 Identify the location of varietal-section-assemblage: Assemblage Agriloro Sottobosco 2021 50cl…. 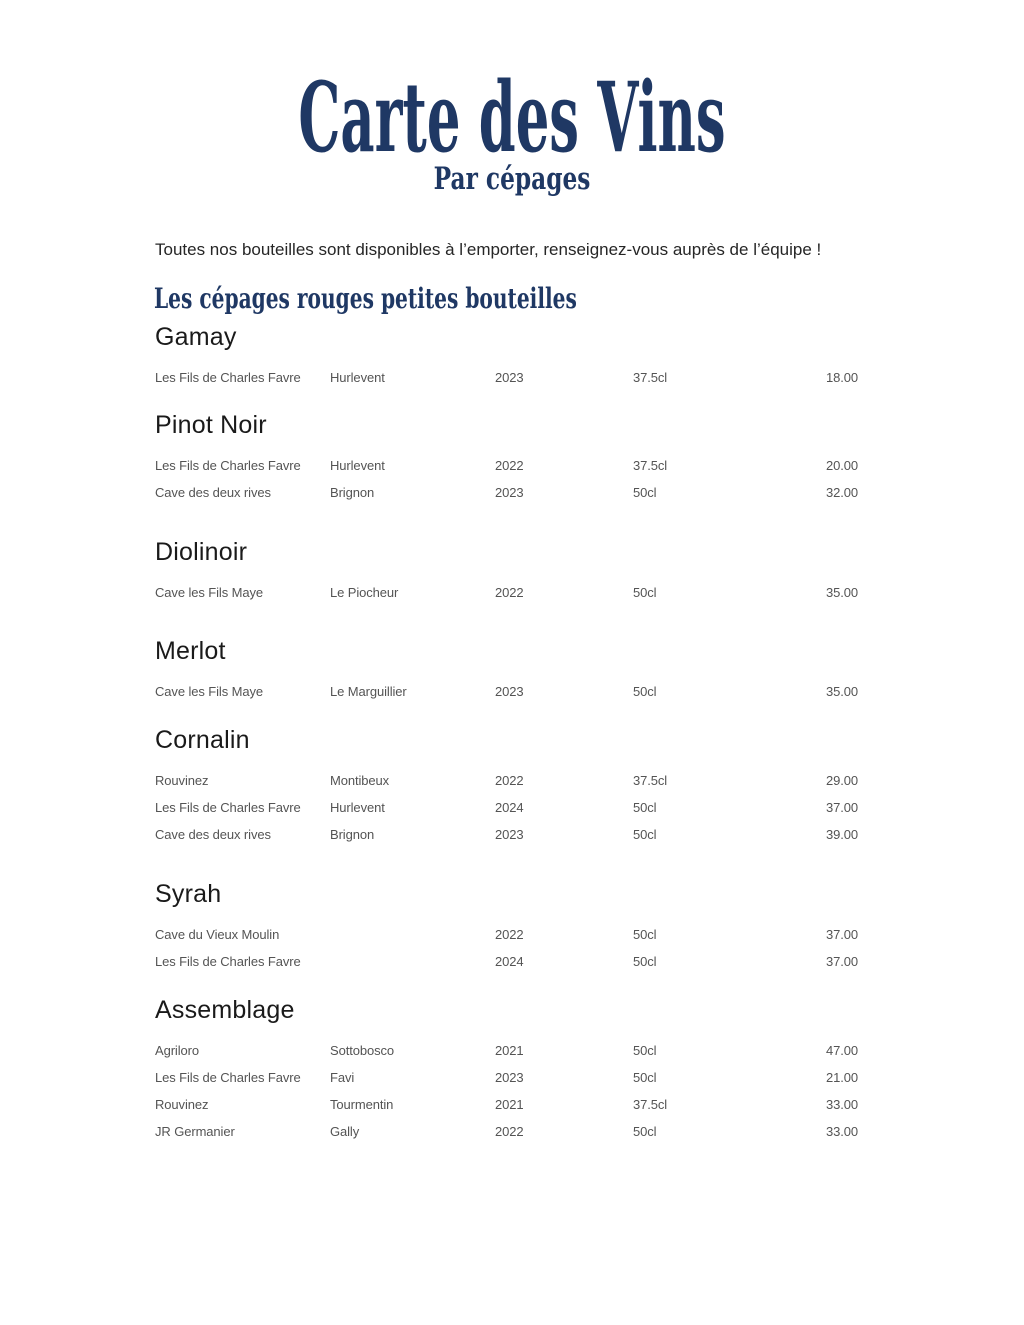
(506, 1070).